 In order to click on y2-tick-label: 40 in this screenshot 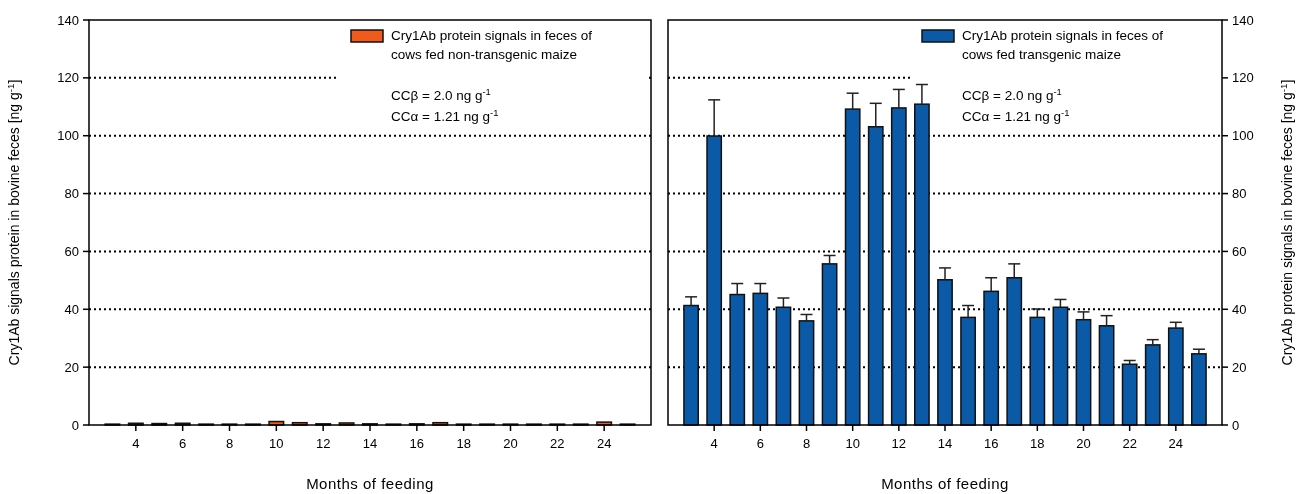, I will do `click(1239, 309)`.